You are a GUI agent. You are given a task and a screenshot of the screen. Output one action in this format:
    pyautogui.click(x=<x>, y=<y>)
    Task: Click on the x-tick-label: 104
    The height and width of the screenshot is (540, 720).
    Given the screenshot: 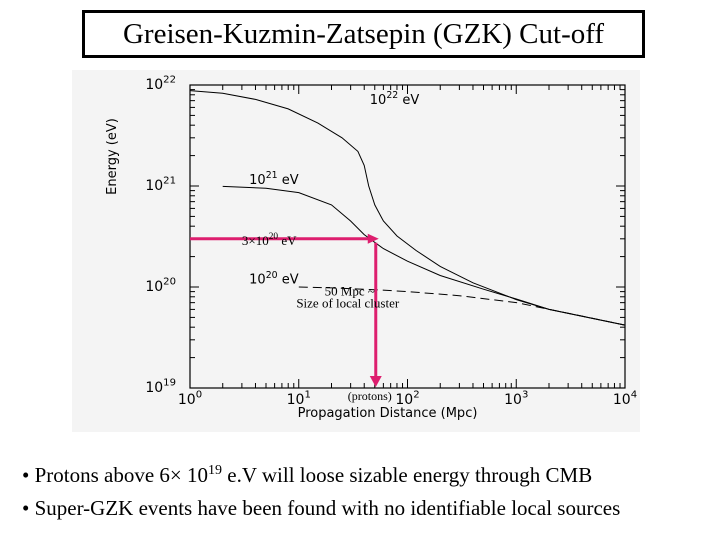 What is the action you would take?
    pyautogui.click(x=625, y=399)
    